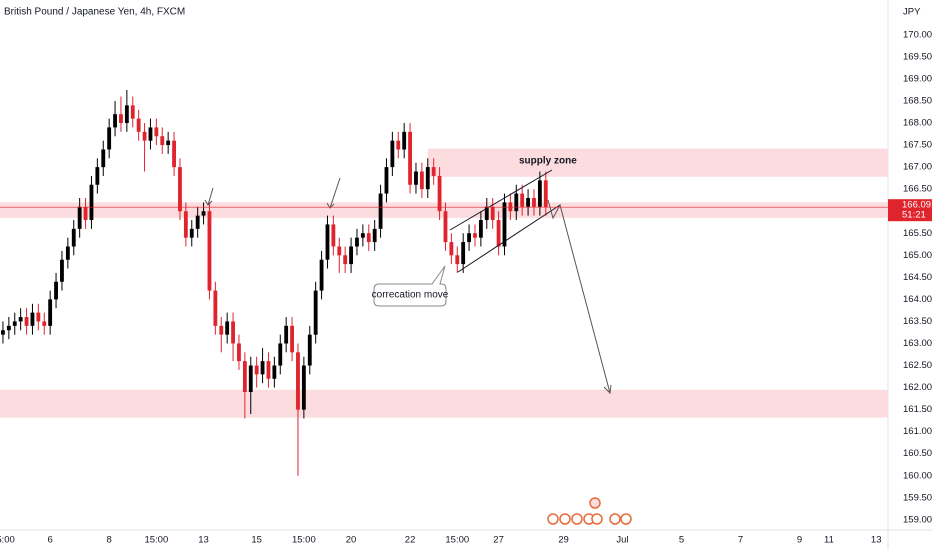  I want to click on y-tick-label: 163.000, so click(917, 343).